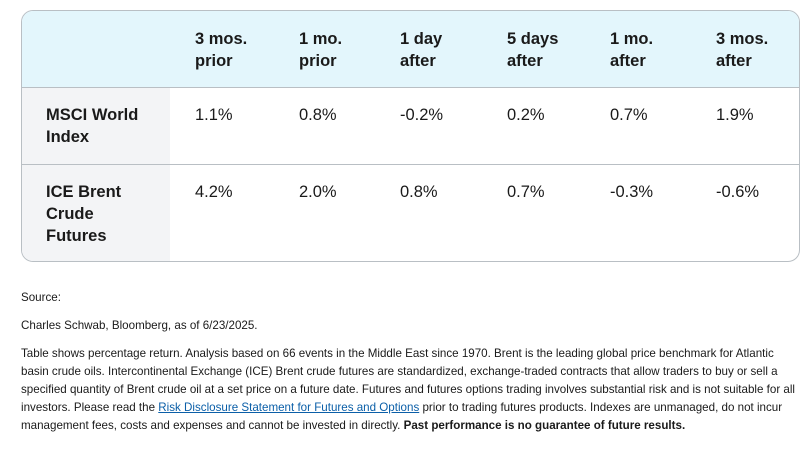  I want to click on table-cell: 0.2%, so click(533, 125).